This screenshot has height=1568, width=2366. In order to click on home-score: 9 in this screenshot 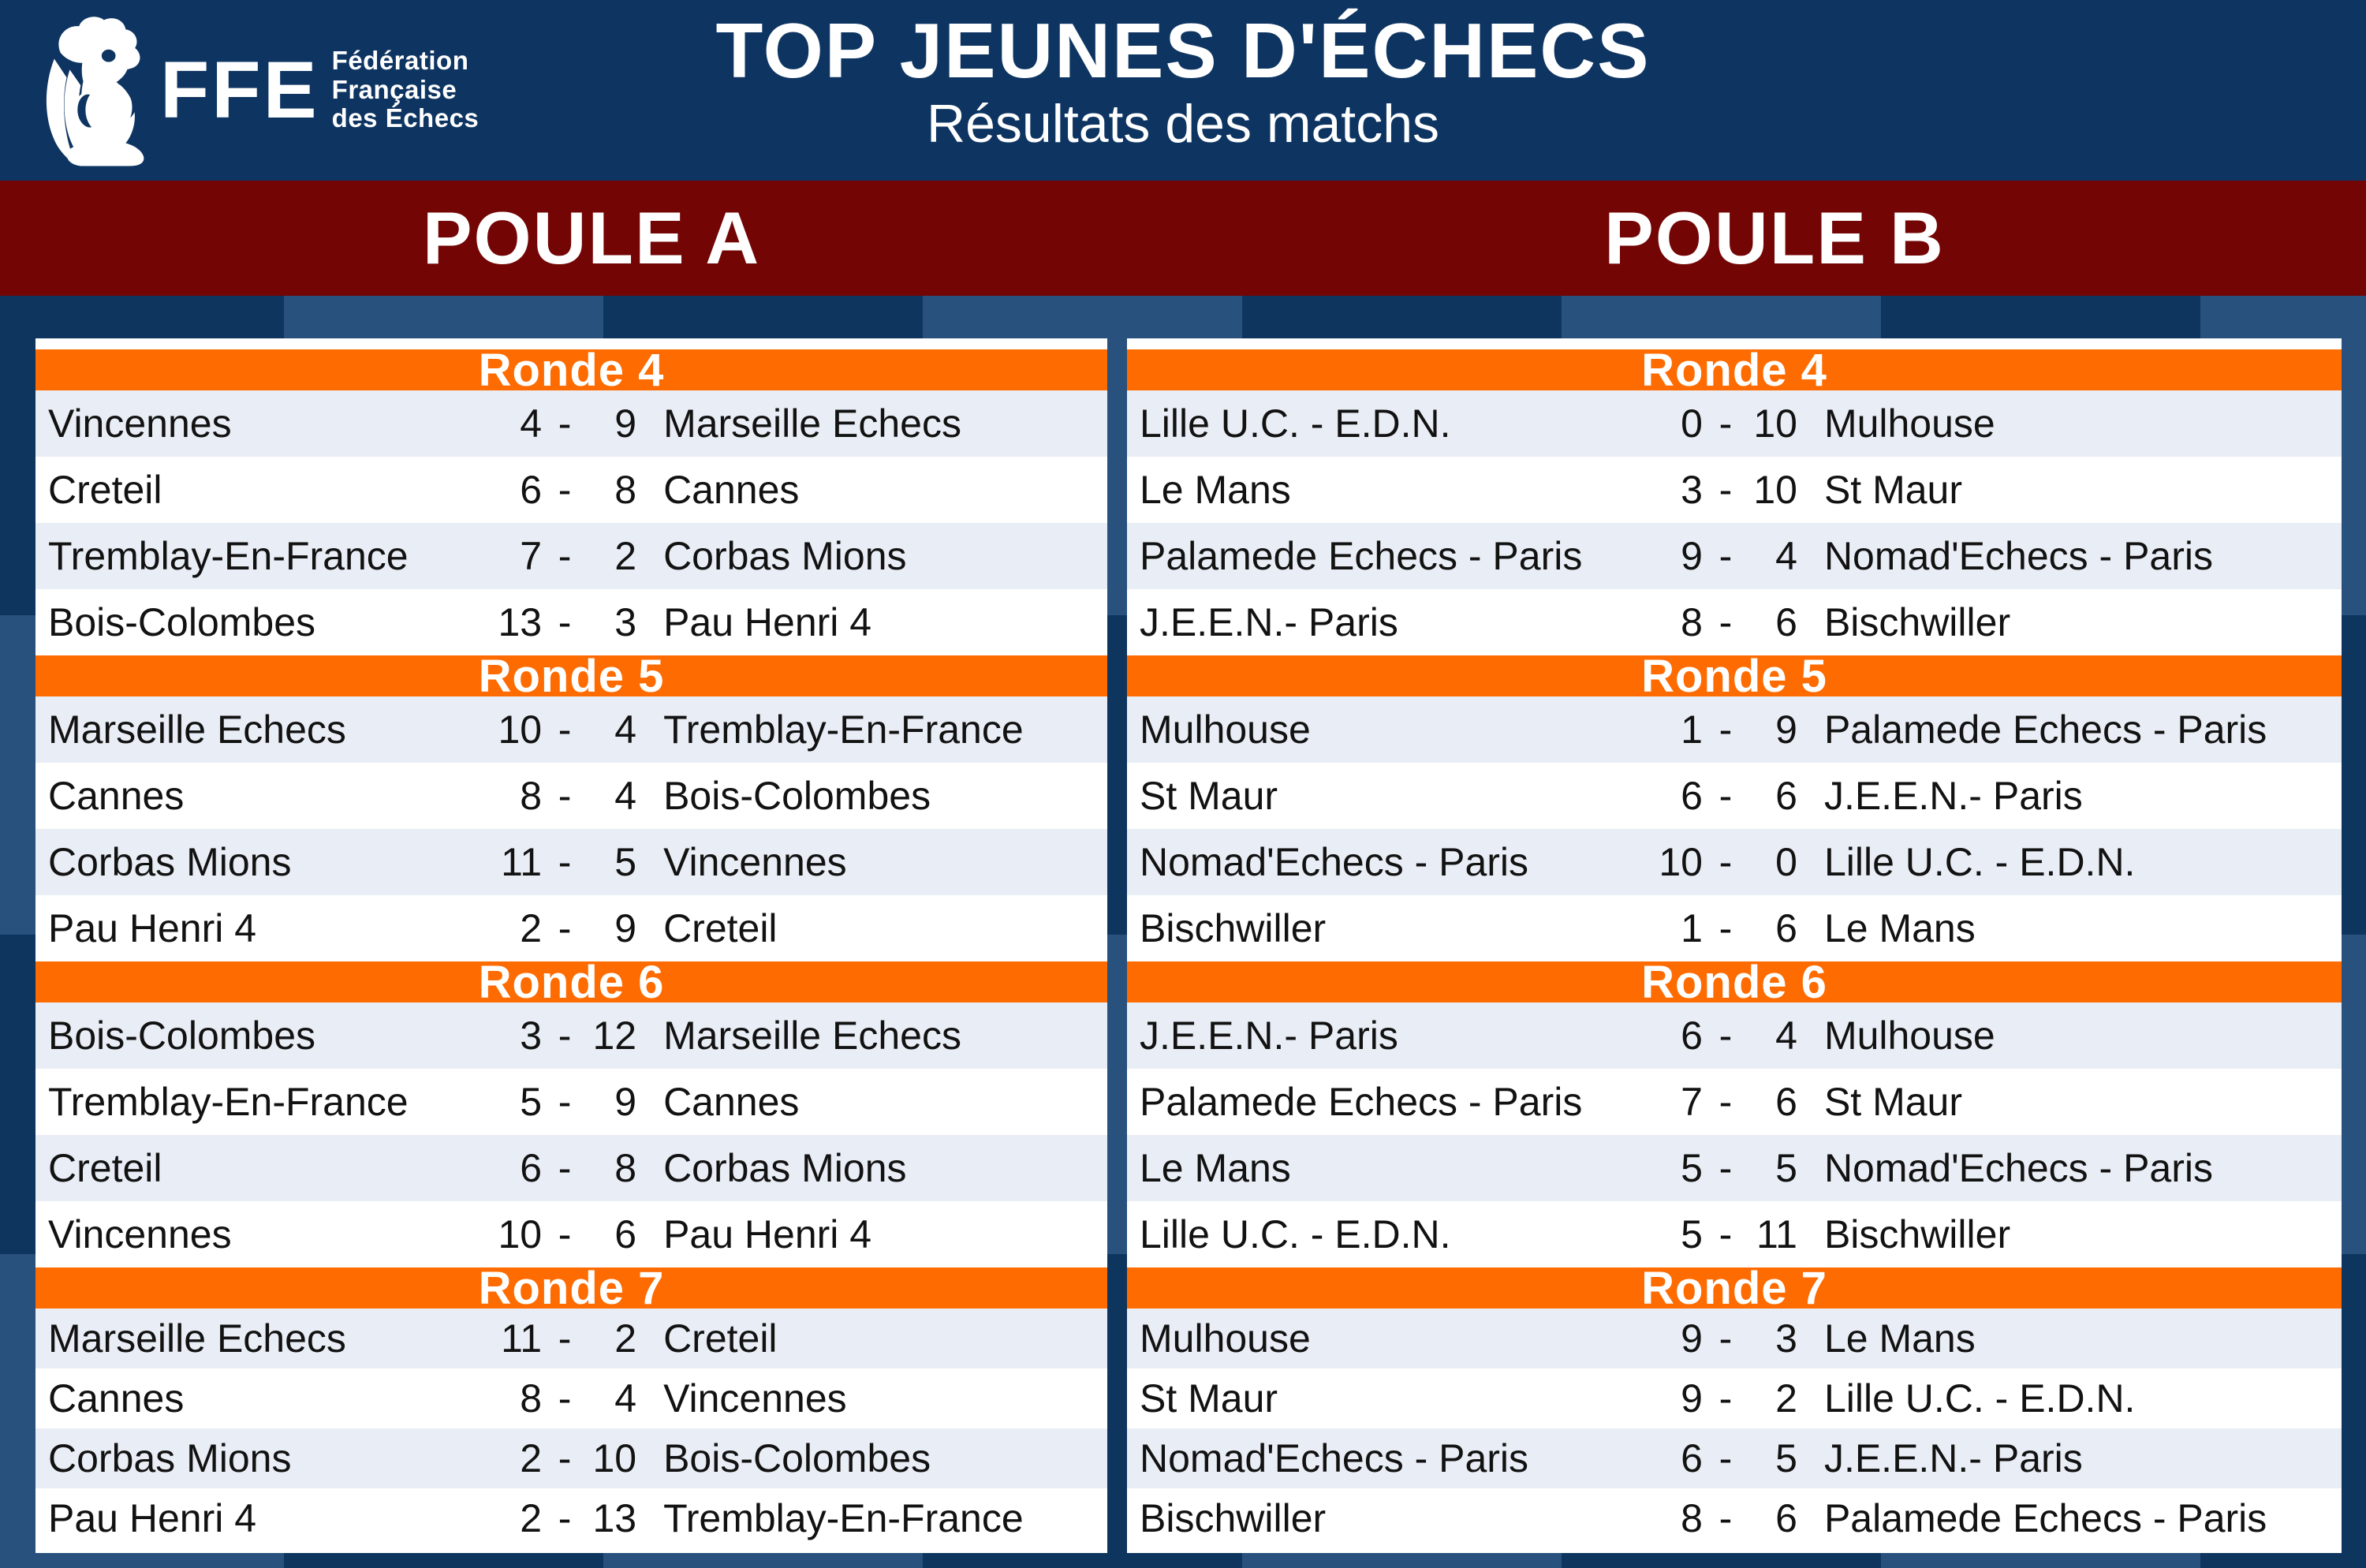, I will do `click(1692, 1398)`.